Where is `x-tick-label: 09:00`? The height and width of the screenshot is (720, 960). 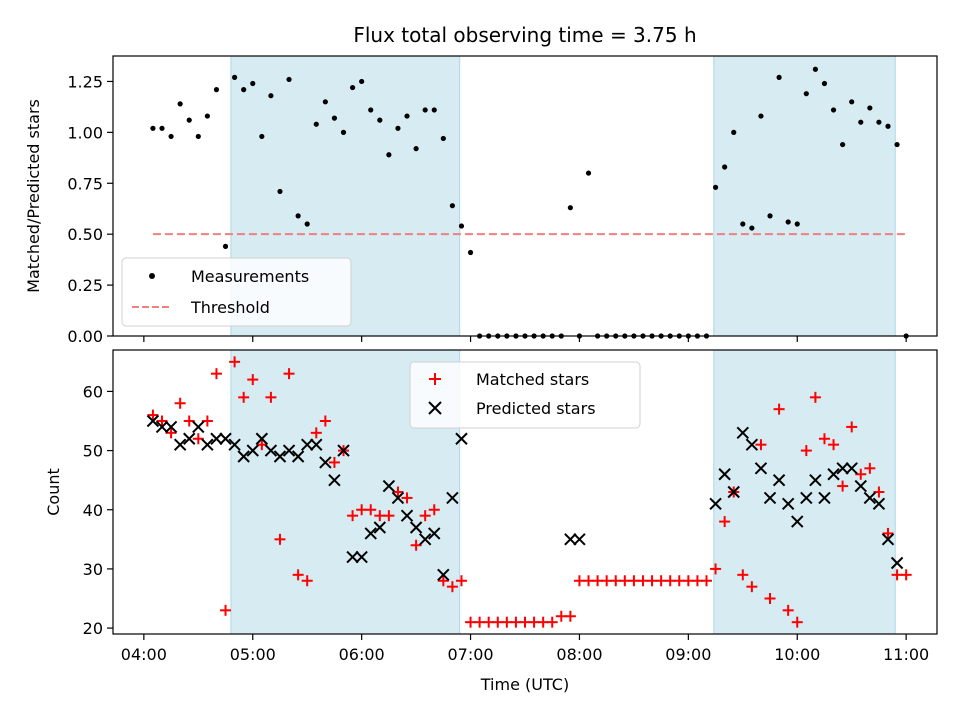 x-tick-label: 09:00 is located at coordinates (688, 654).